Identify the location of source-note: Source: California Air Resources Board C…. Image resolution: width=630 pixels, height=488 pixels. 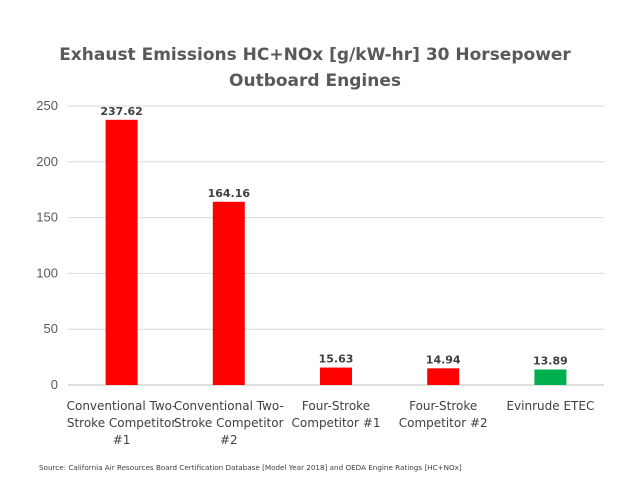
(250, 467).